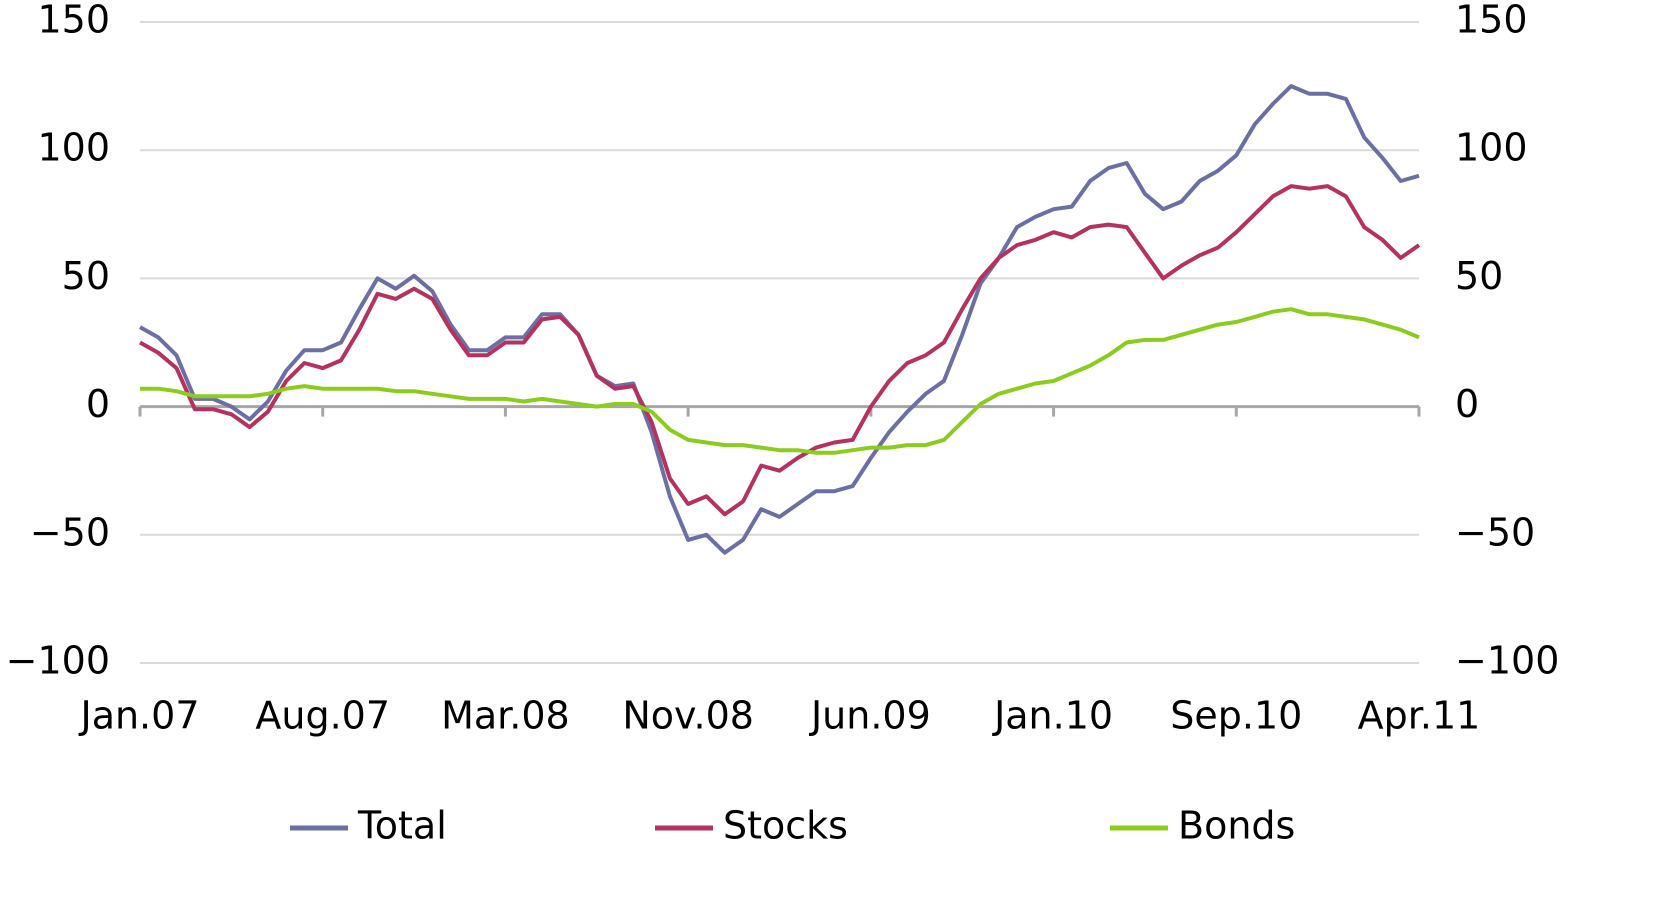 The height and width of the screenshot is (905, 1669). Describe the element at coordinates (505, 716) in the screenshot. I see `x-tick-label: Mar.08` at that location.